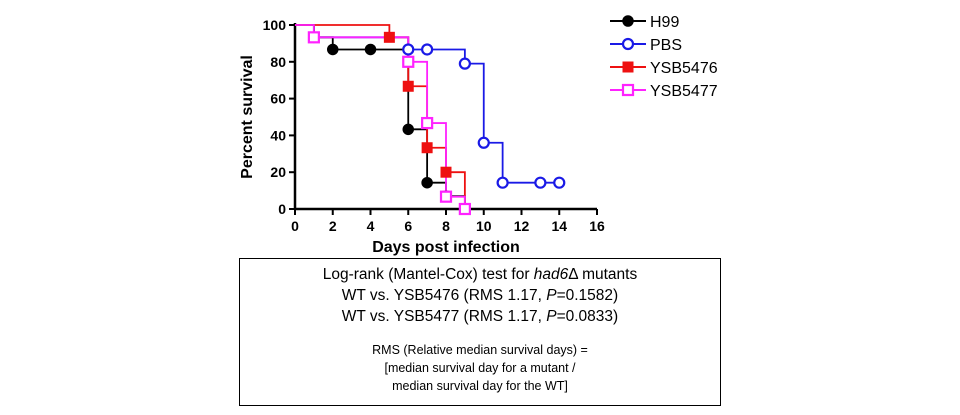 The width and height of the screenshot is (960, 415). I want to click on x-tick-label: 6, so click(408, 226).